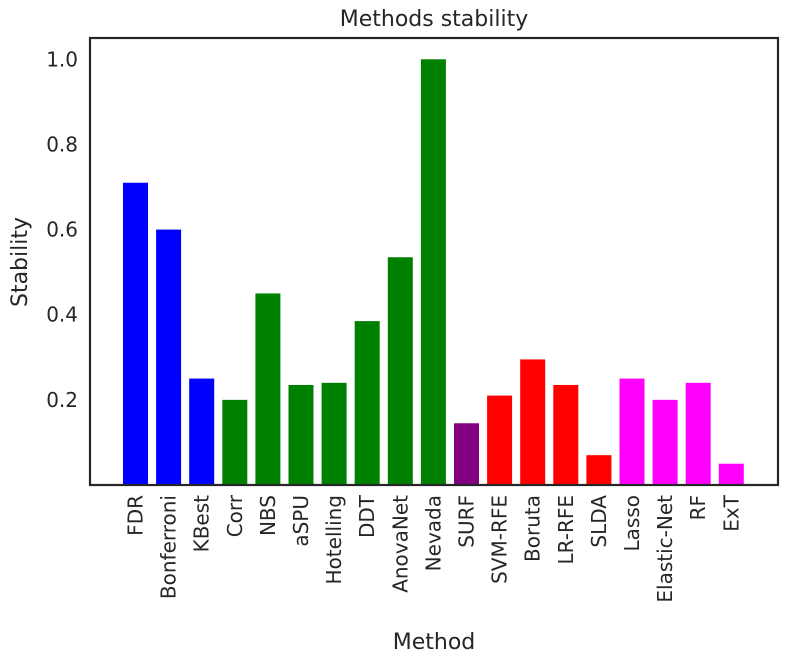 The width and height of the screenshot is (789, 659). Describe the element at coordinates (135, 333) in the screenshot. I see `bar-fdr` at that location.